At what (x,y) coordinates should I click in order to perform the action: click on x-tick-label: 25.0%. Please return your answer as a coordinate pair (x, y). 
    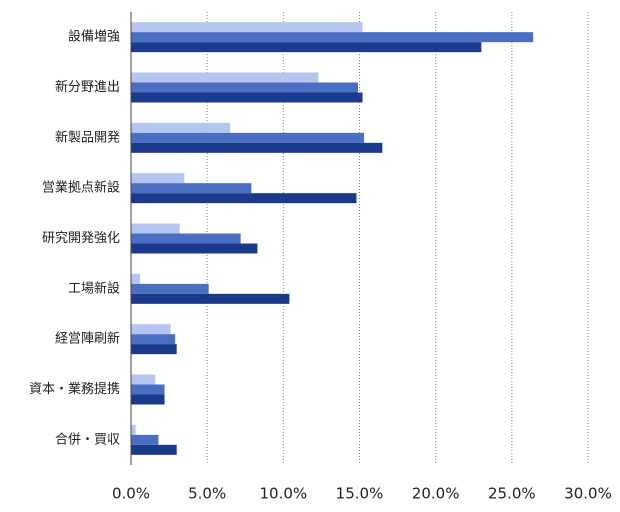
    Looking at the image, I should click on (512, 494).